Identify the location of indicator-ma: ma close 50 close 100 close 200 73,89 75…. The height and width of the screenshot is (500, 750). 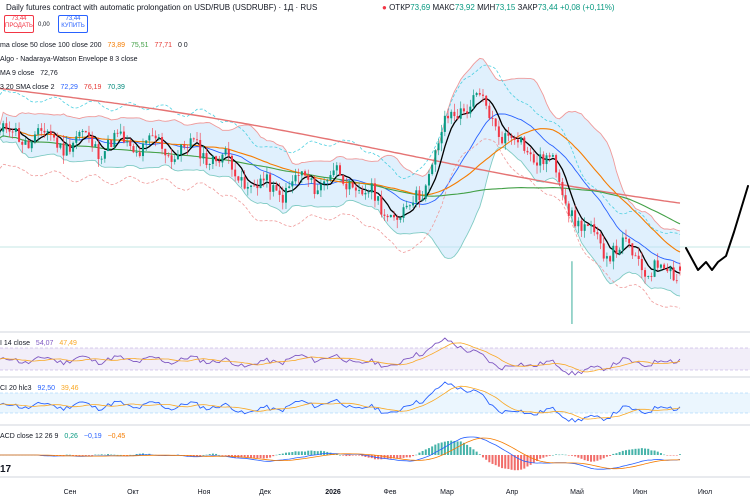
(94, 45).